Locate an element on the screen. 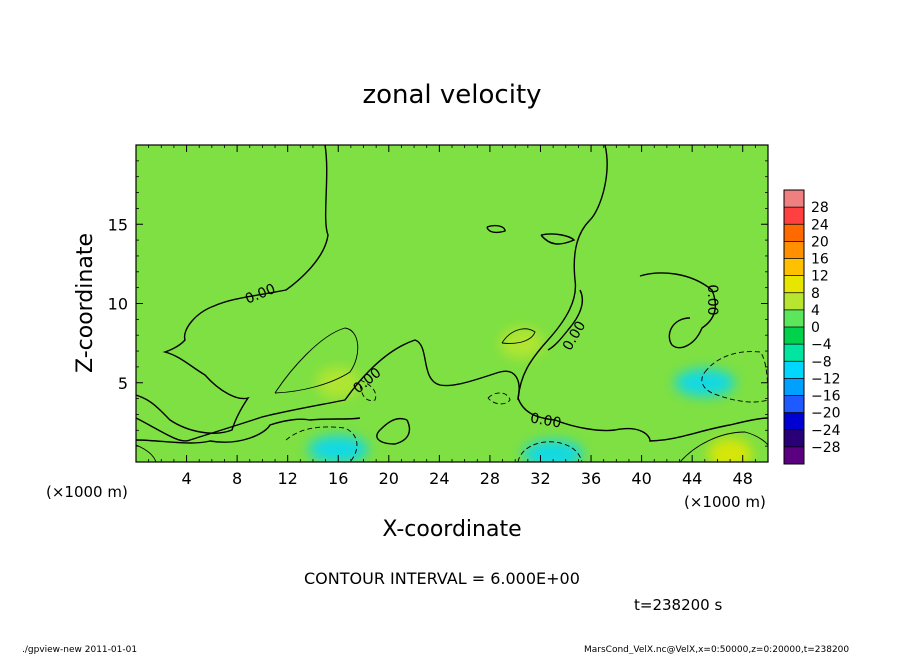 The image size is (904, 654). x-tick-label: 36 is located at coordinates (591, 478).